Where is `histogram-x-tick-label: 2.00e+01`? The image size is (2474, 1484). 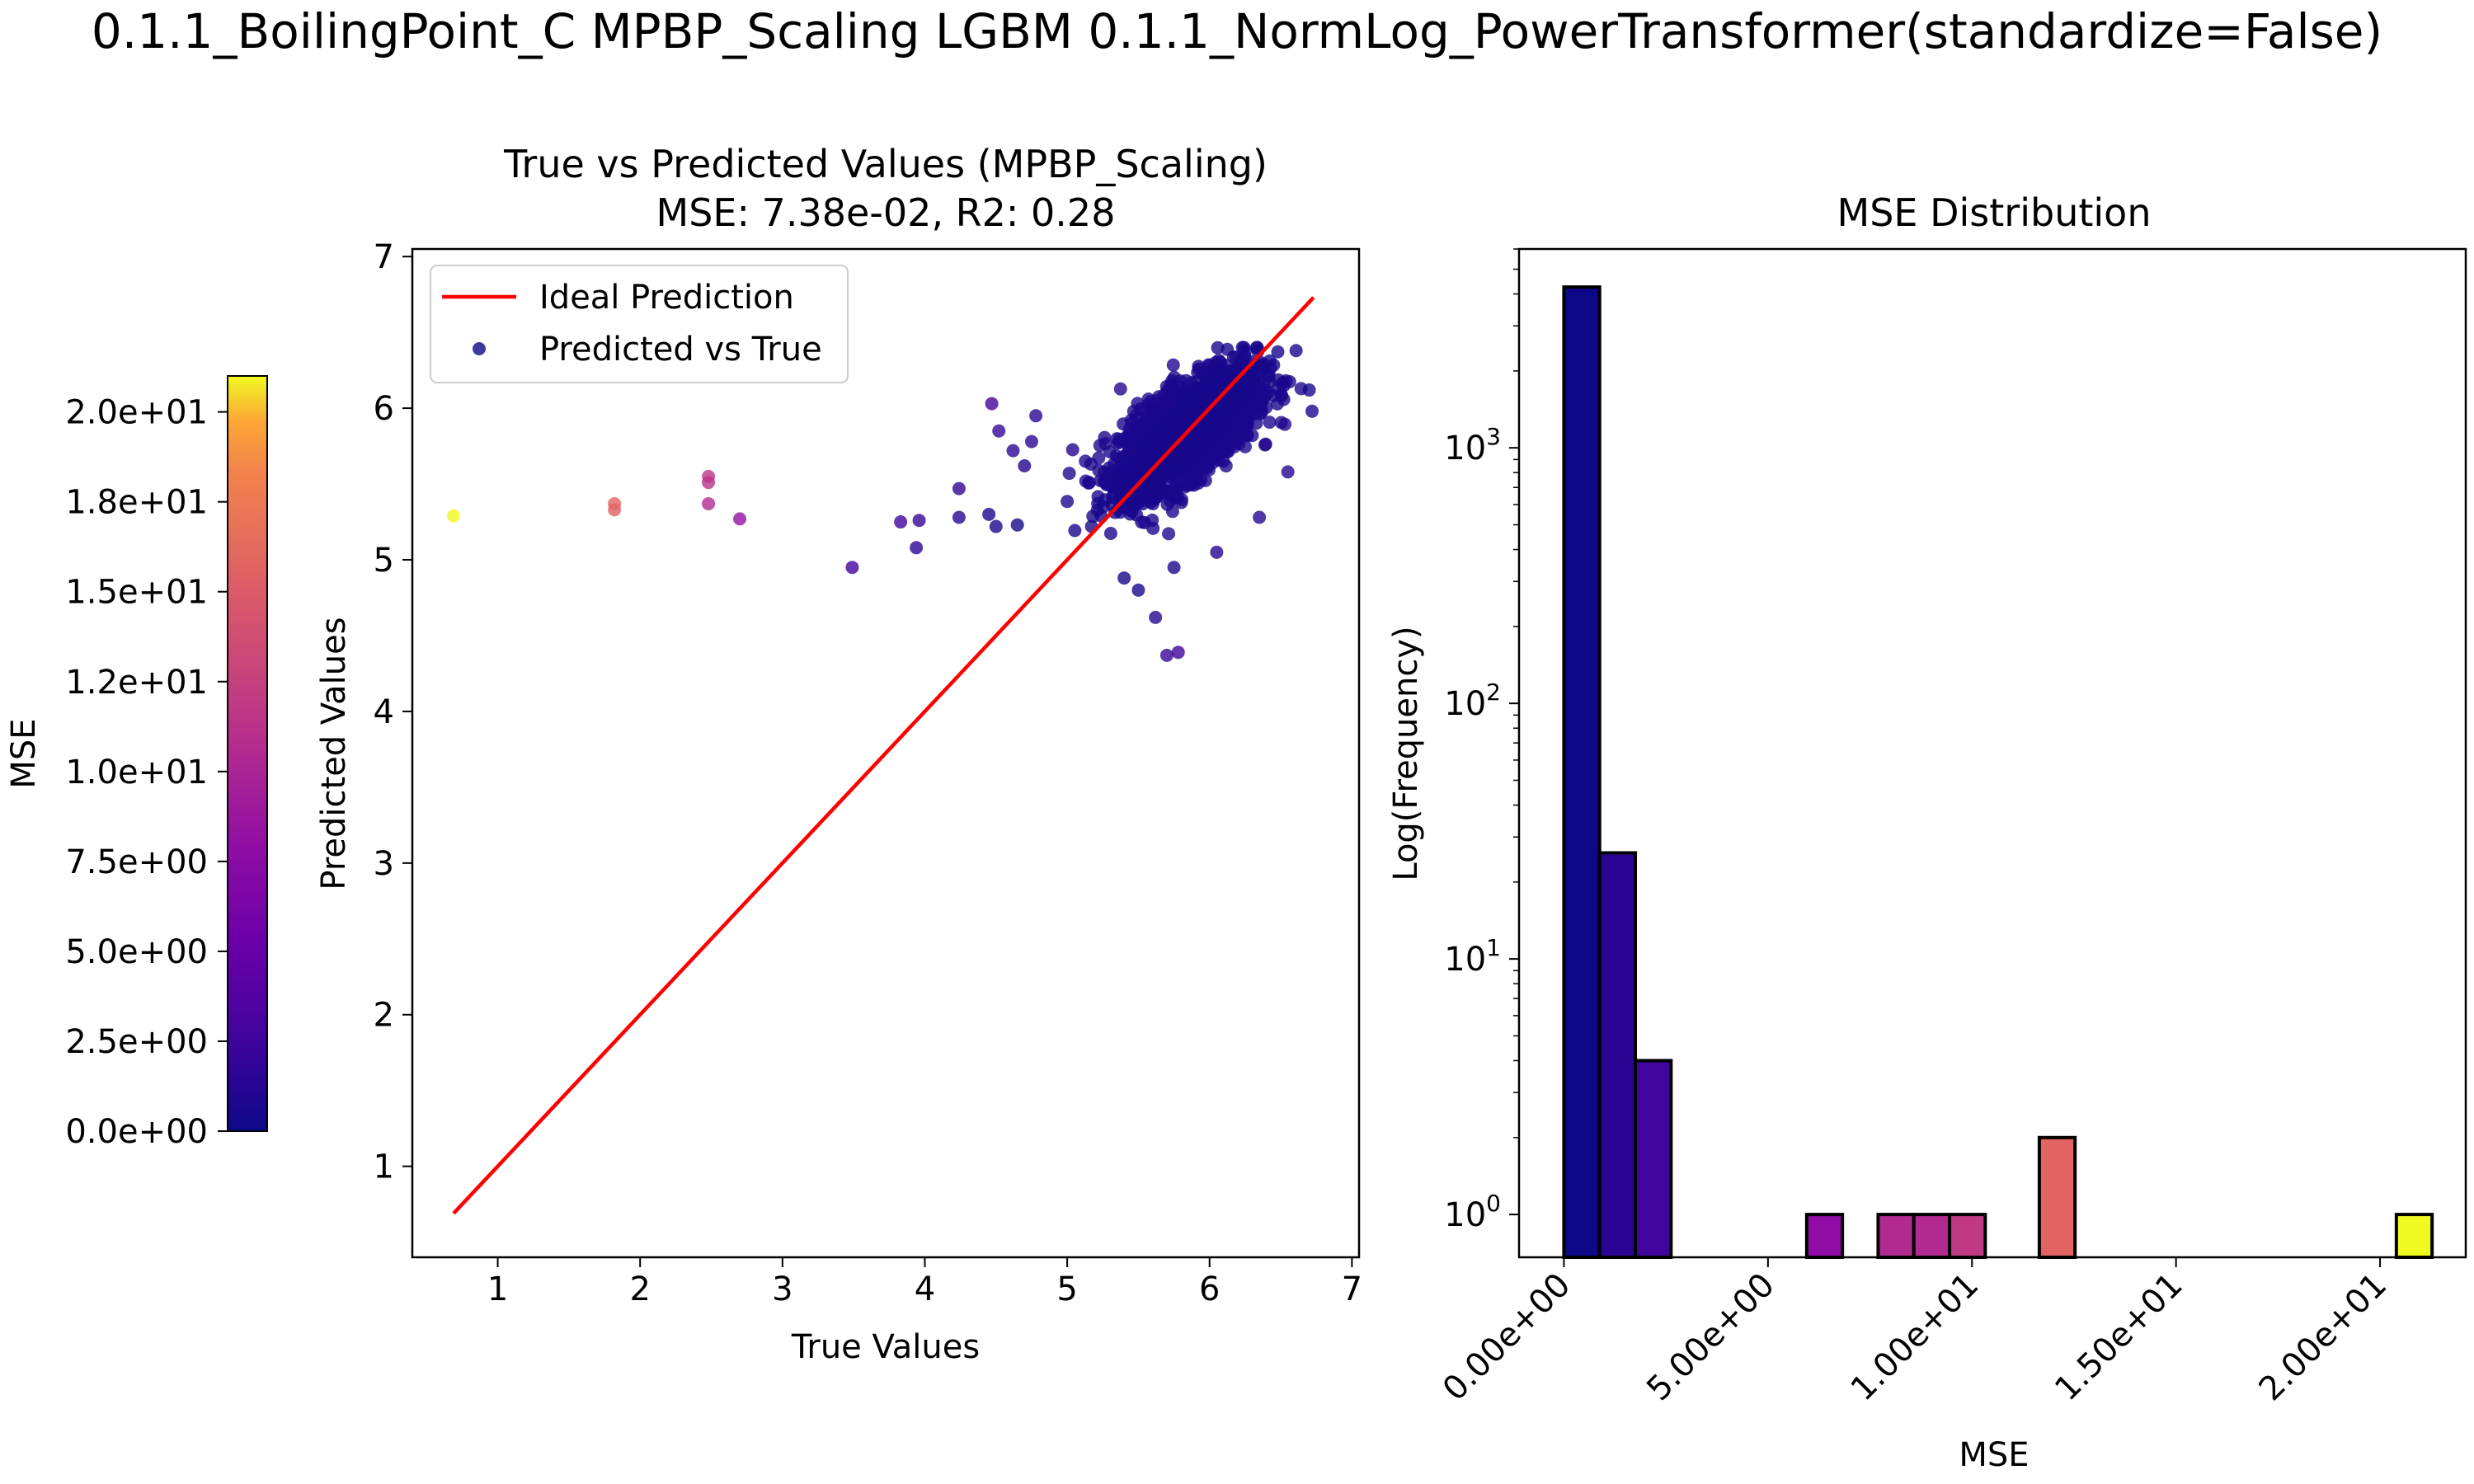
histogram-x-tick-label: 2.00e+01 is located at coordinates (2323, 1337).